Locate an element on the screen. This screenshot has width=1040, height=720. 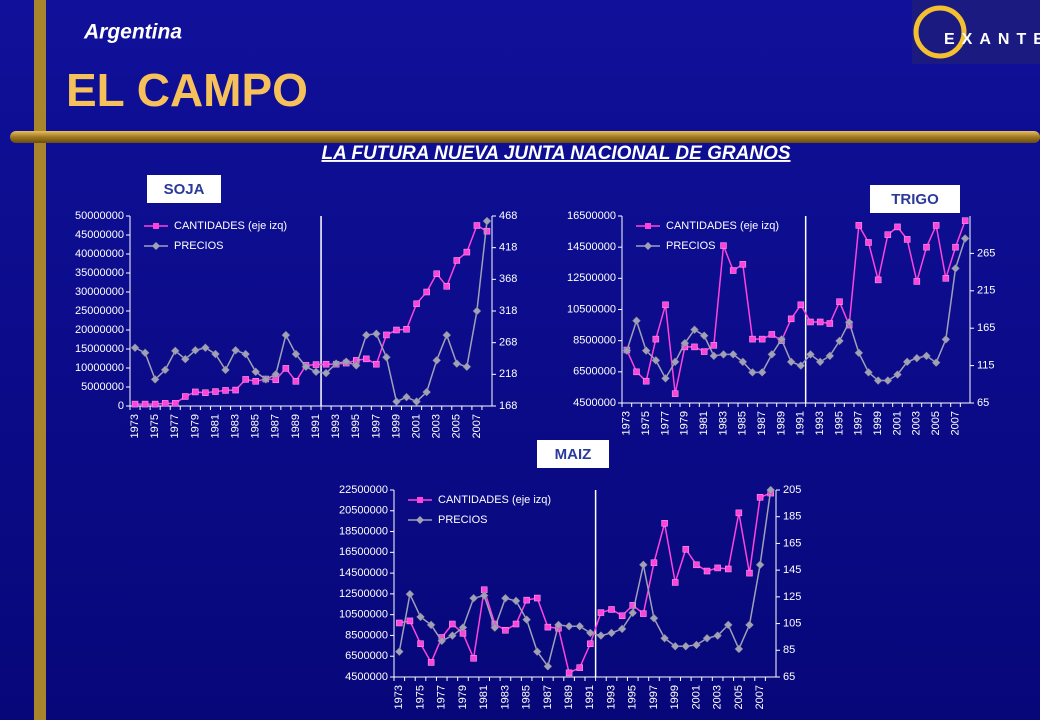
y2-tick-label: 218 is located at coordinates (508, 374).